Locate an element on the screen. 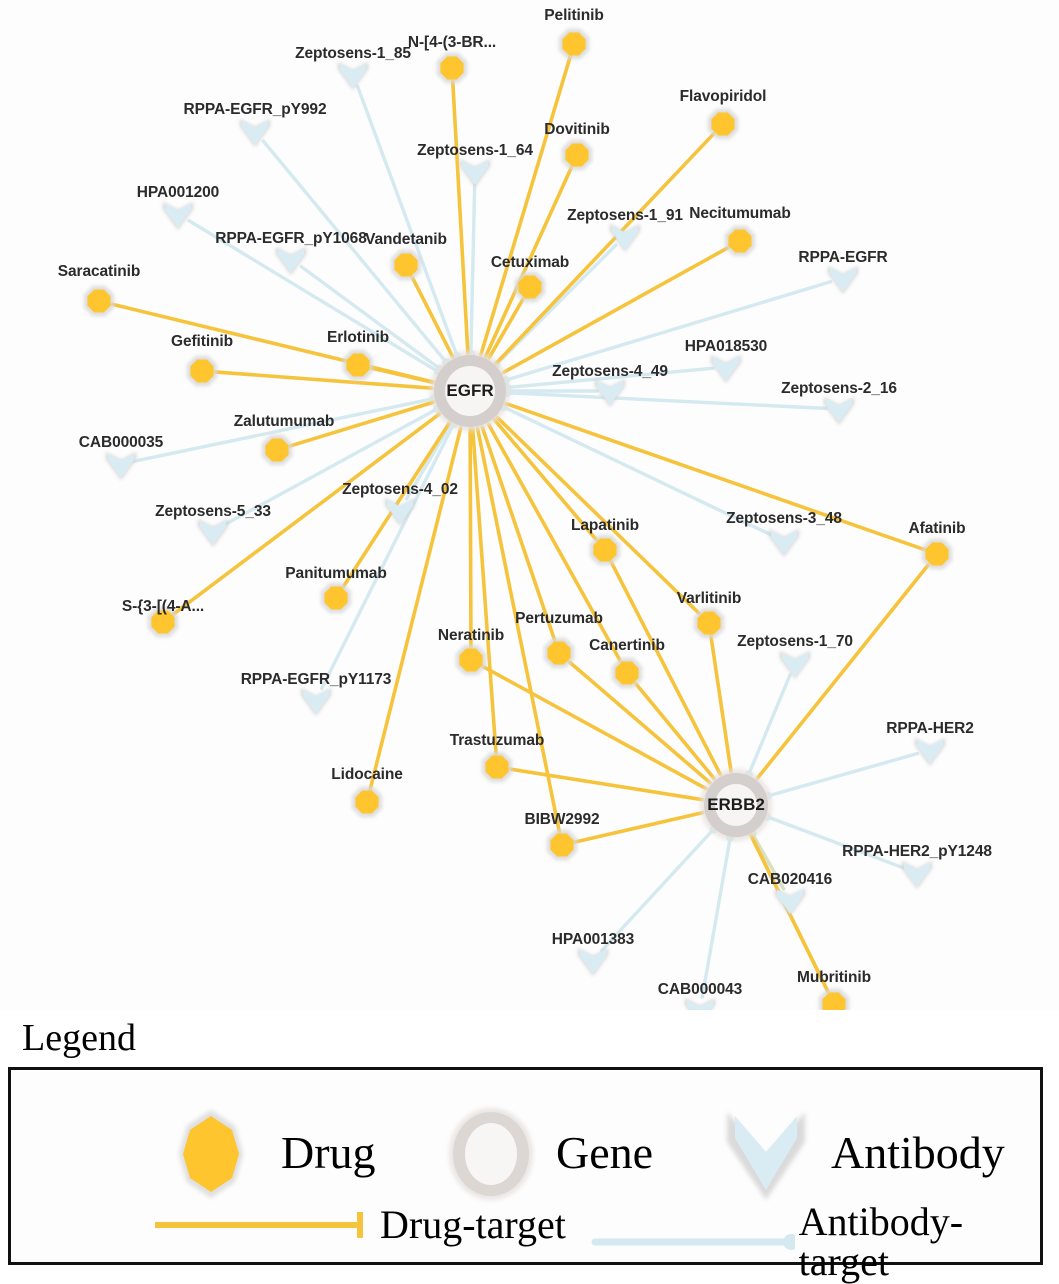 This screenshot has width=1059, height=1284. drug-node-varlitinib is located at coordinates (709, 623).